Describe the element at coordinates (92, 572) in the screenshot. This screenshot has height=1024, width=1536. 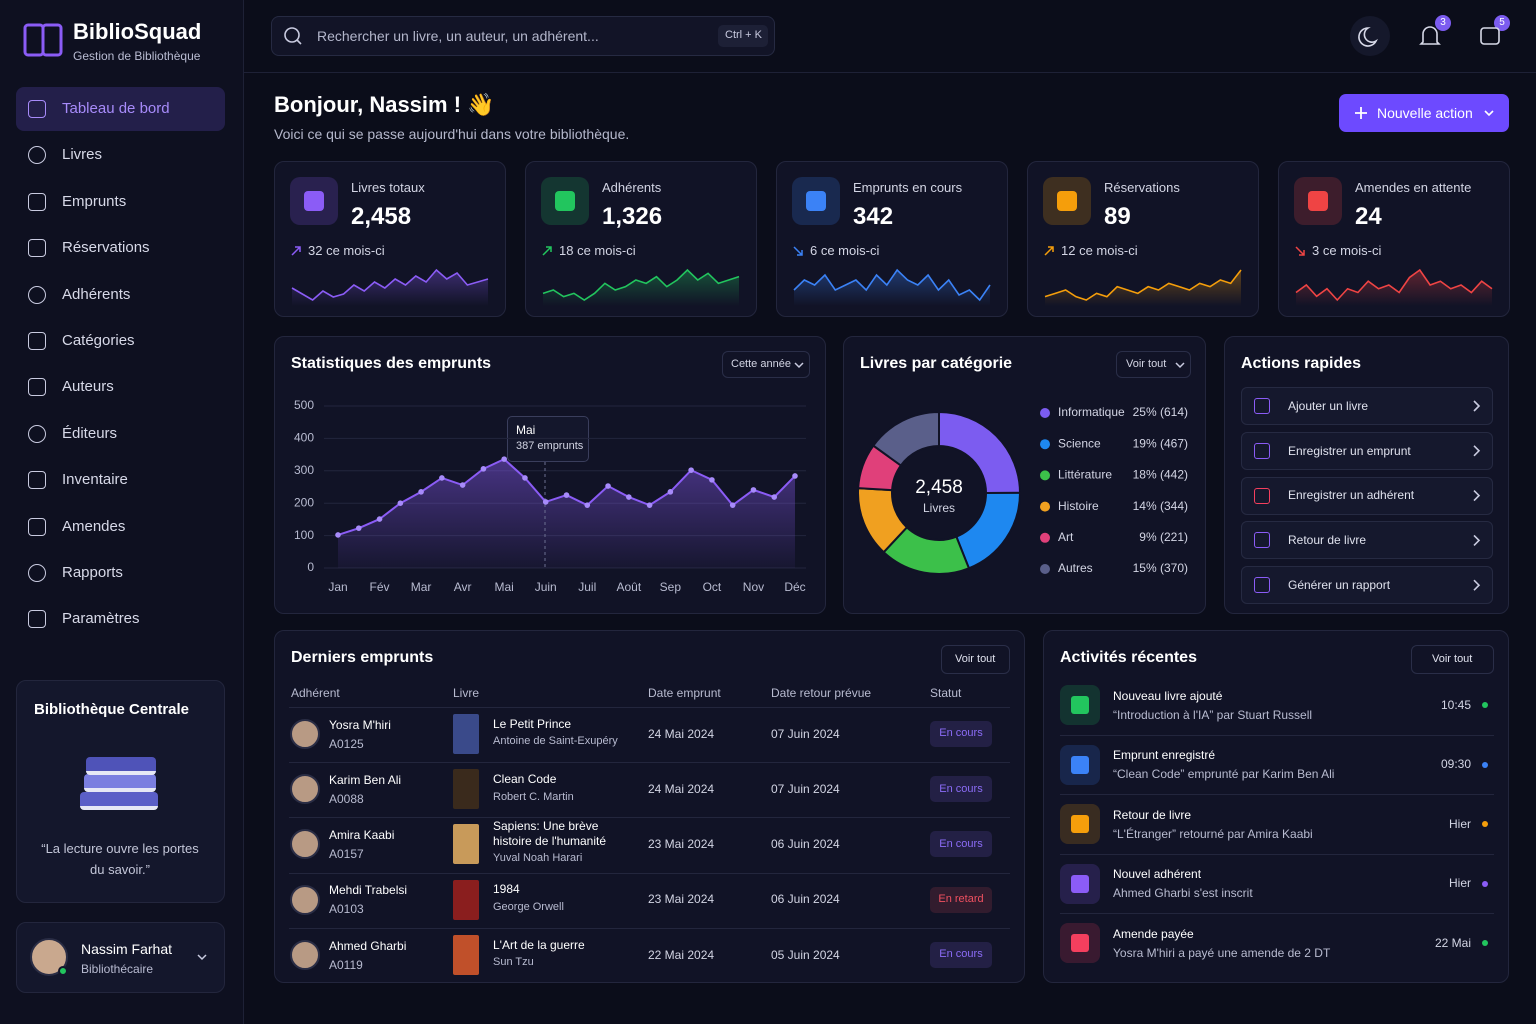
I see `nav-item: Rapports` at that location.